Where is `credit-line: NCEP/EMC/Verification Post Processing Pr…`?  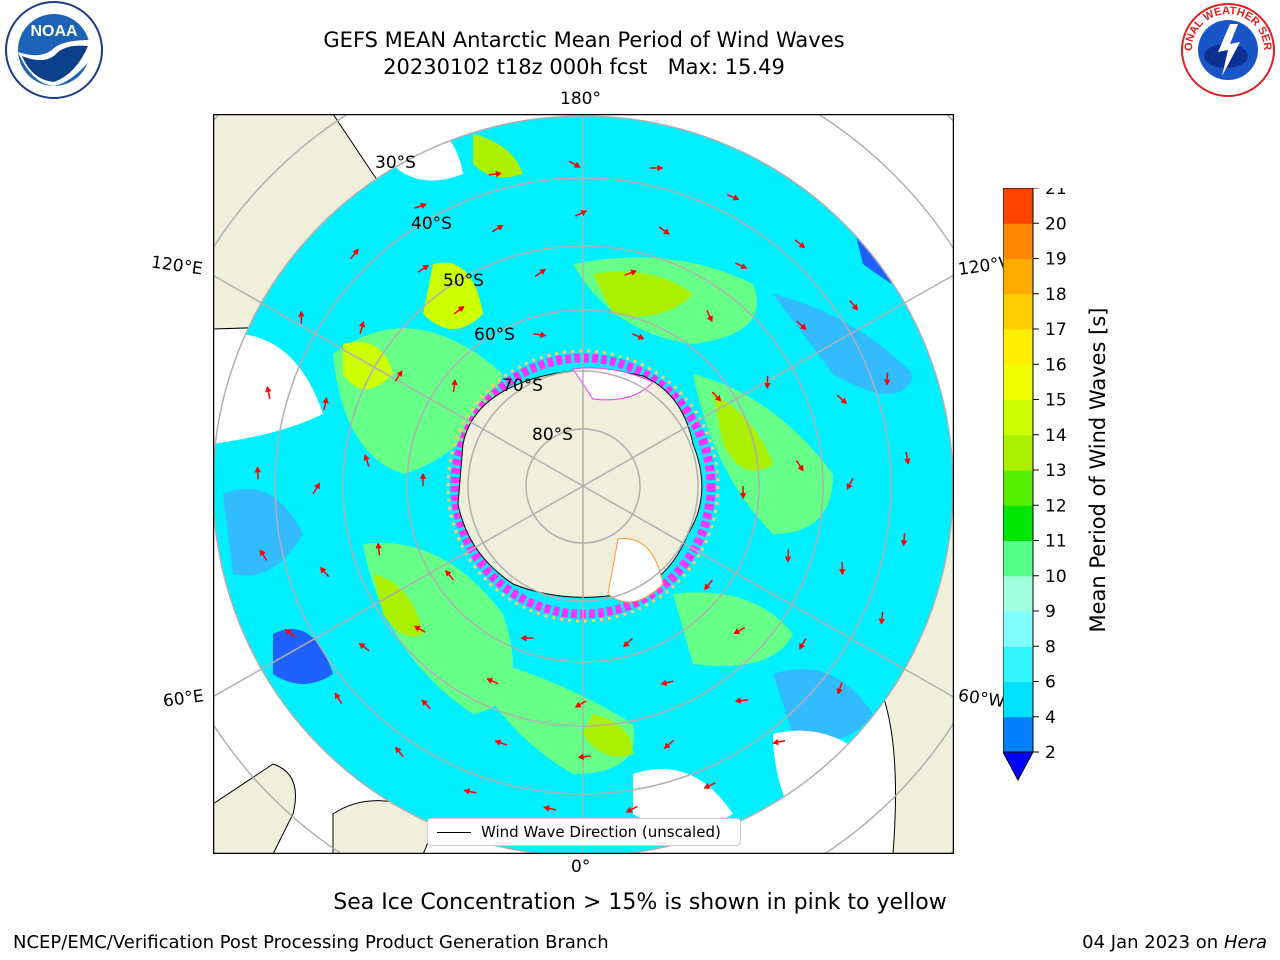 credit-line: NCEP/EMC/Verification Post Processing Pr… is located at coordinates (311, 942).